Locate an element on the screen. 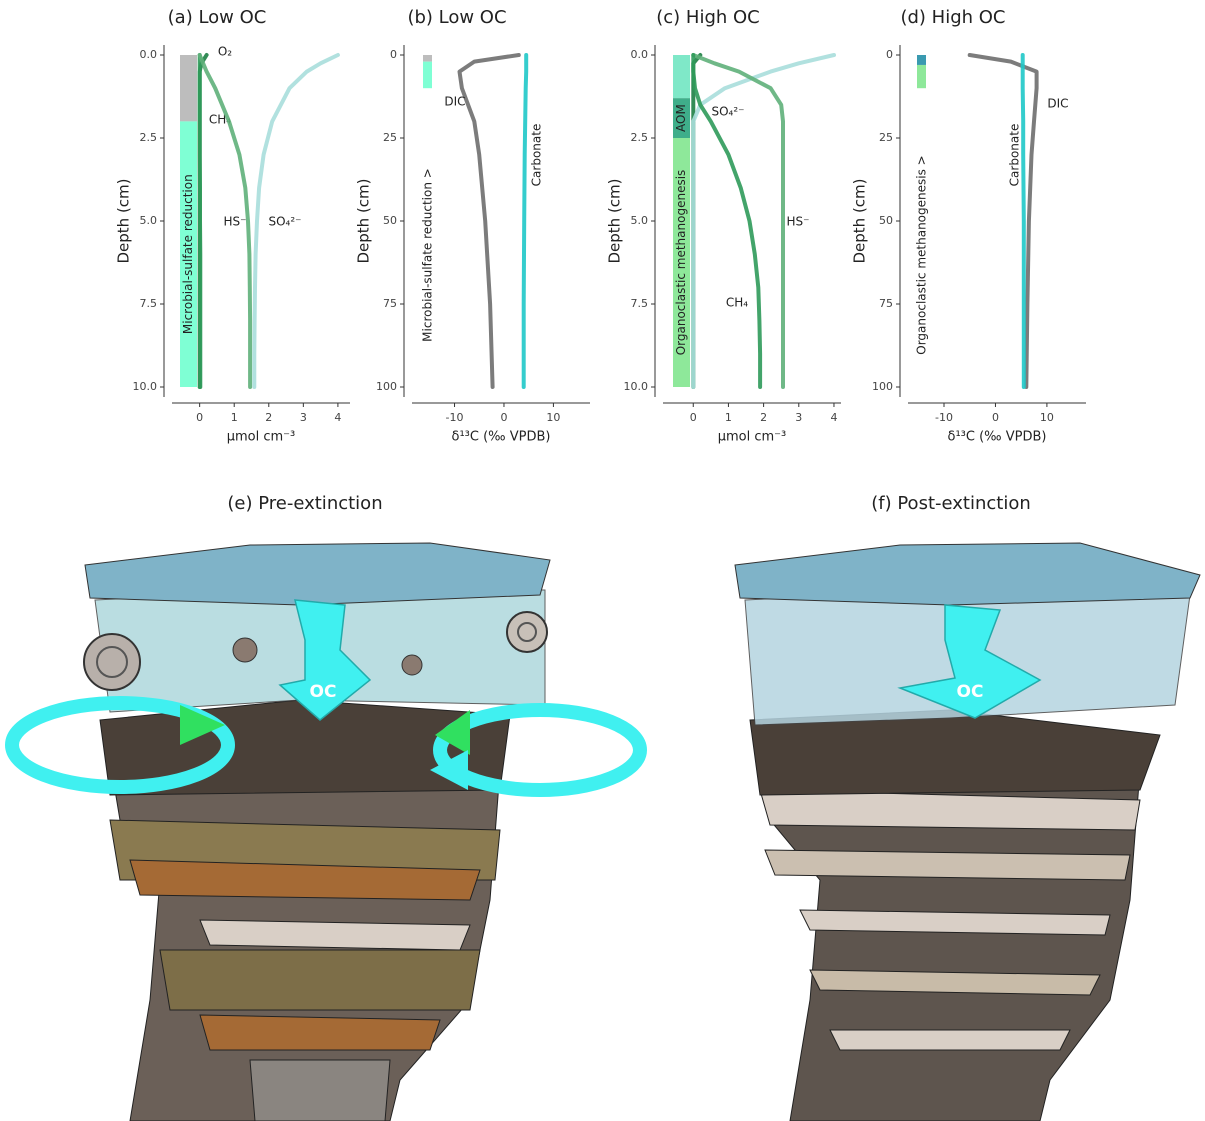 The width and height of the screenshot is (1205, 1121). zone-label: Organoclastic methanogenesis is located at coordinates (681, 263).